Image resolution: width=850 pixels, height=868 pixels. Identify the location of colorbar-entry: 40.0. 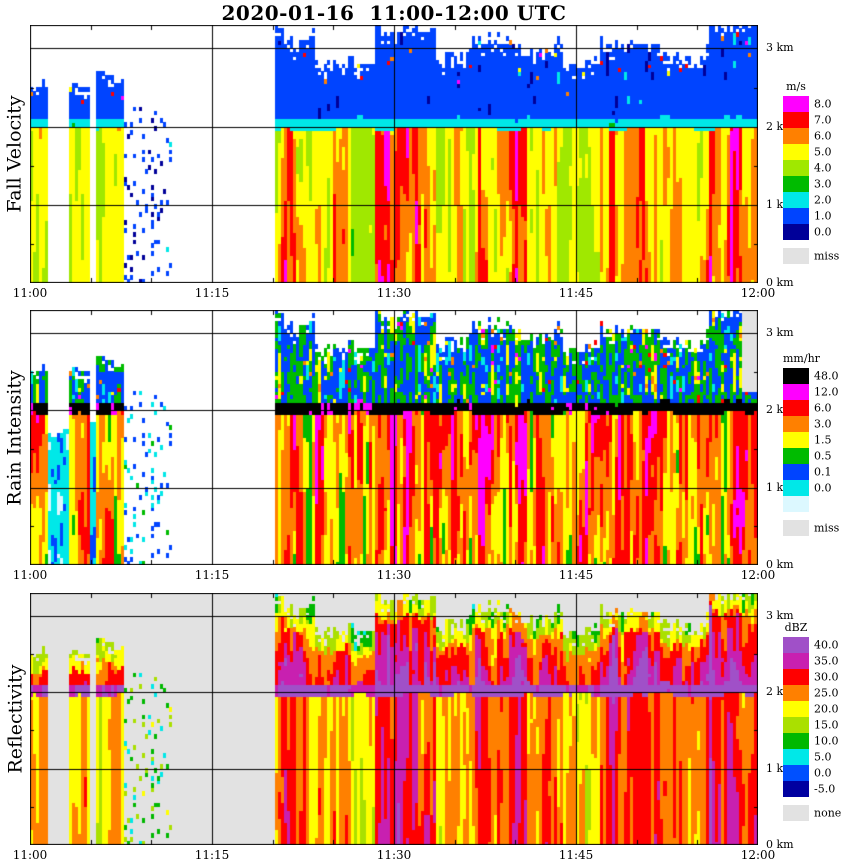
(811, 645).